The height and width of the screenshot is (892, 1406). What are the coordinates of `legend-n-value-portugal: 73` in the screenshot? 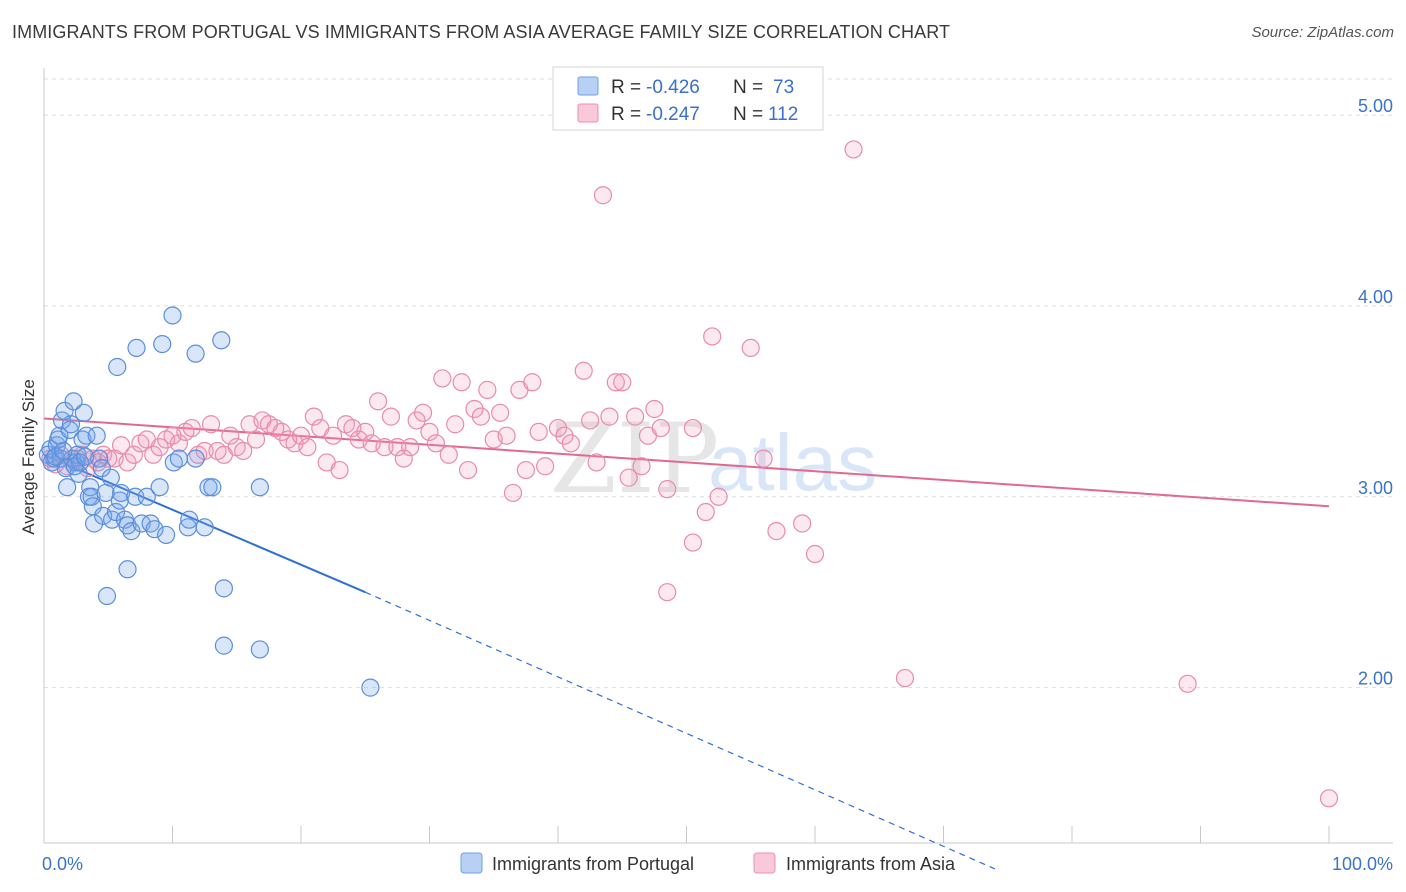 It's located at (783, 87).